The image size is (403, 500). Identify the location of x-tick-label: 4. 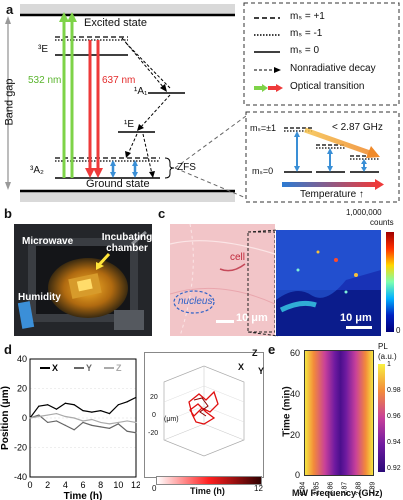
(65, 485).